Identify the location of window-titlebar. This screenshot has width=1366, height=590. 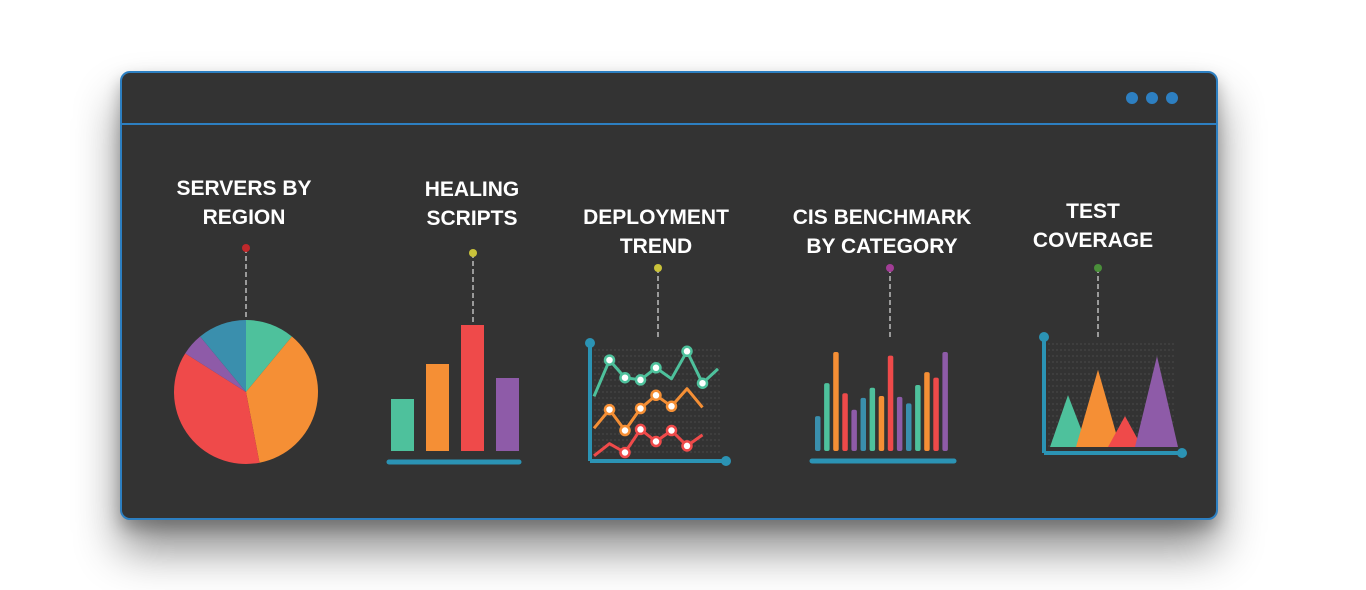
(669, 99).